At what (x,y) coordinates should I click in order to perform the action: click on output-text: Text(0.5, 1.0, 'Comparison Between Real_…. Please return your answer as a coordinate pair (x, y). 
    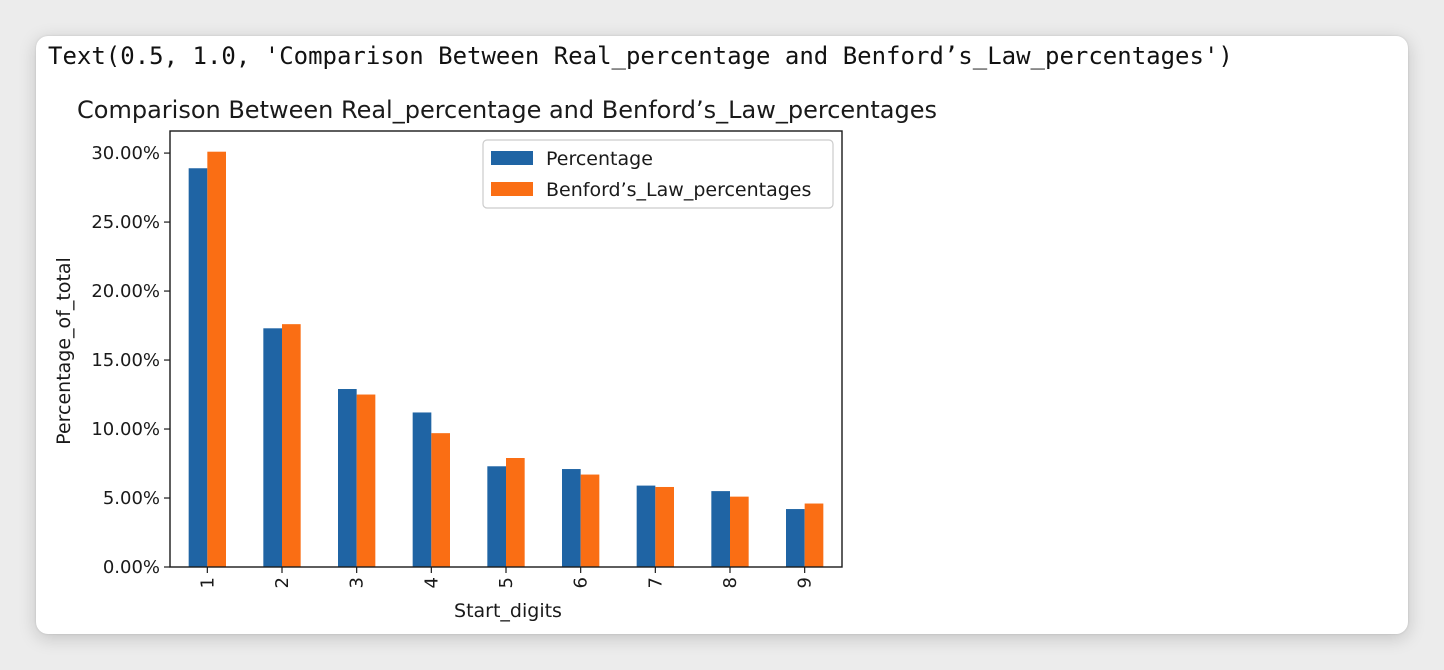
    Looking at the image, I should click on (640, 56).